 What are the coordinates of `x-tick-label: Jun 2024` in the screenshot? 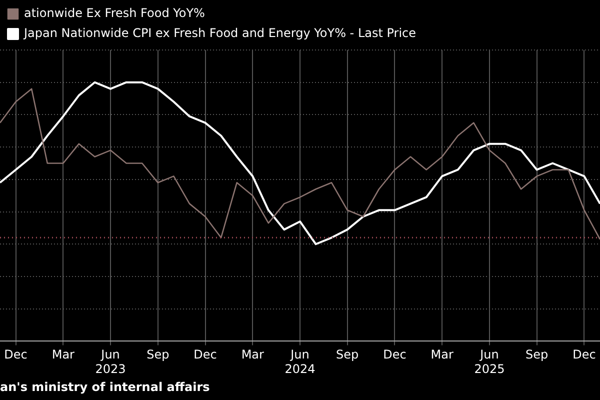 It's located at (300, 362).